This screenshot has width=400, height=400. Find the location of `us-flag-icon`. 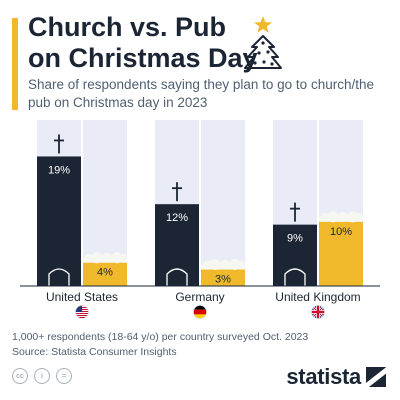

us-flag-icon is located at coordinates (82, 312).